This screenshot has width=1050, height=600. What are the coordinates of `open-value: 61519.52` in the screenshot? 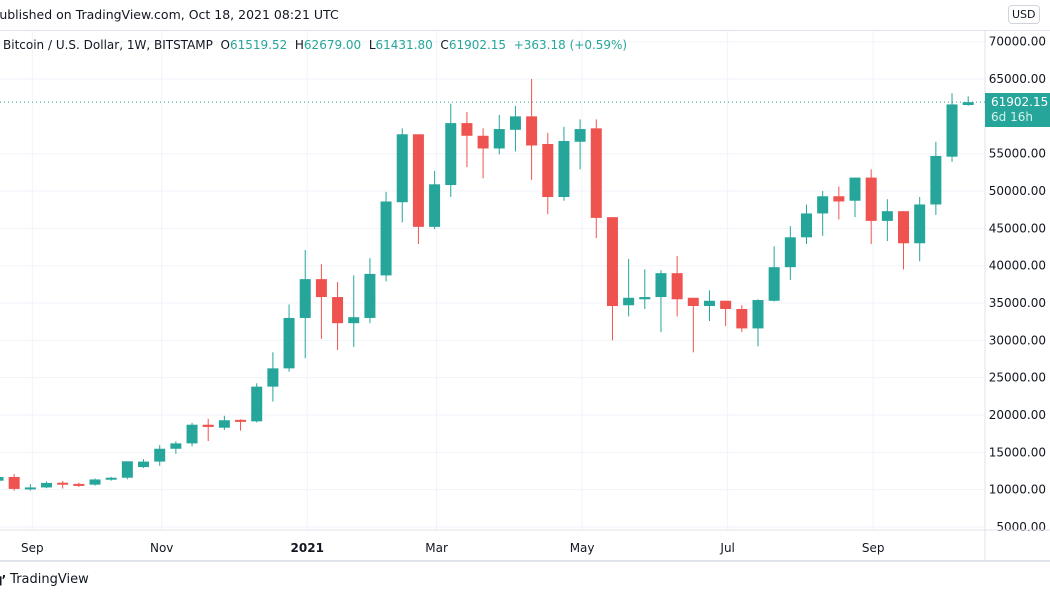 It's located at (258, 45).